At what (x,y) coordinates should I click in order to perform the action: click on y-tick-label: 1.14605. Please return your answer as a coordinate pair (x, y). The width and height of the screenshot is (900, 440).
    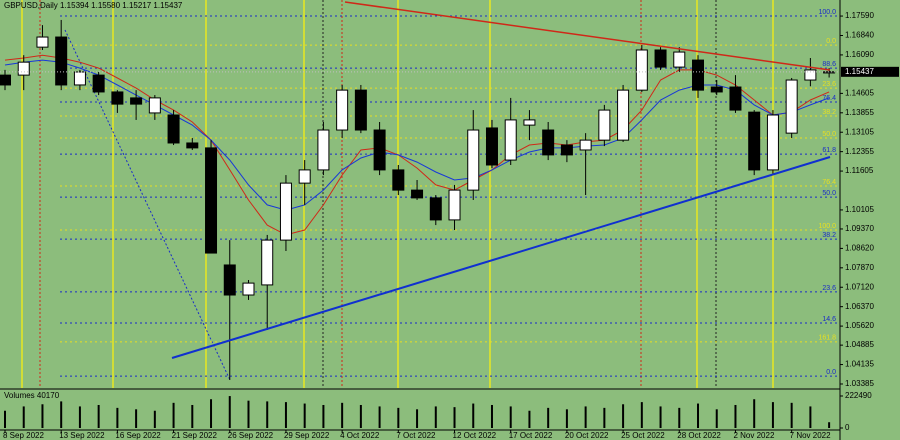
    Looking at the image, I should click on (859, 92).